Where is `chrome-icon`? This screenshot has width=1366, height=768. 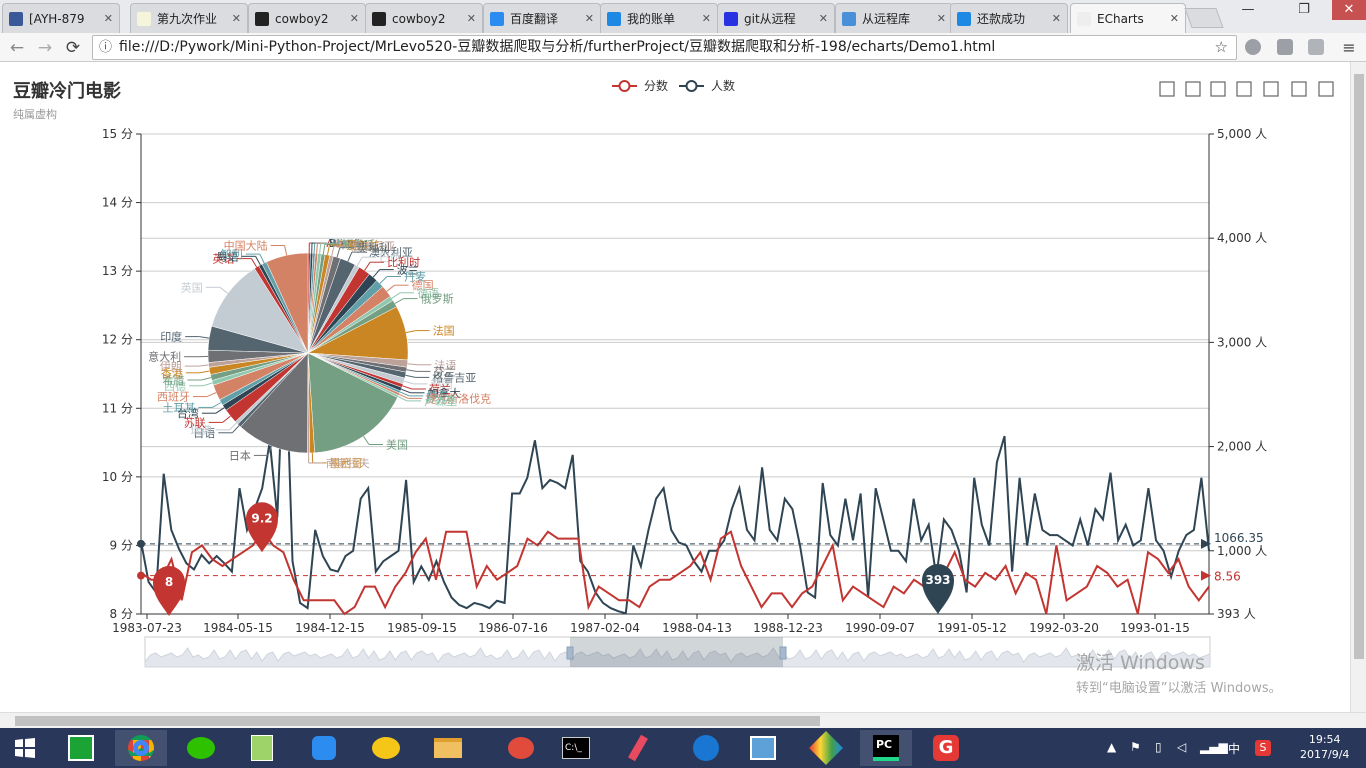 chrome-icon is located at coordinates (141, 748).